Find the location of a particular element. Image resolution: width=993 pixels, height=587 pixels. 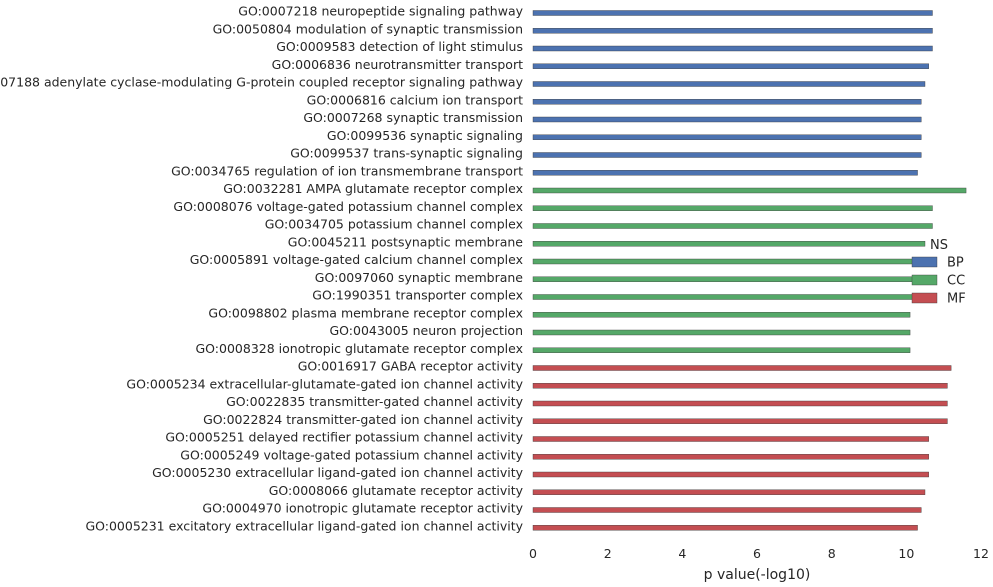

category-label: GO:0007268 synaptic transmission is located at coordinates (413, 117).